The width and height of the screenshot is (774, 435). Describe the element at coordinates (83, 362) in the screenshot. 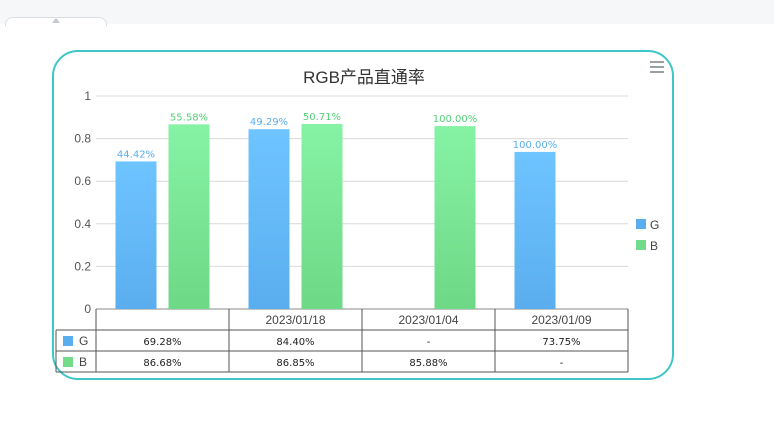

I see `table-series-label: B` at that location.